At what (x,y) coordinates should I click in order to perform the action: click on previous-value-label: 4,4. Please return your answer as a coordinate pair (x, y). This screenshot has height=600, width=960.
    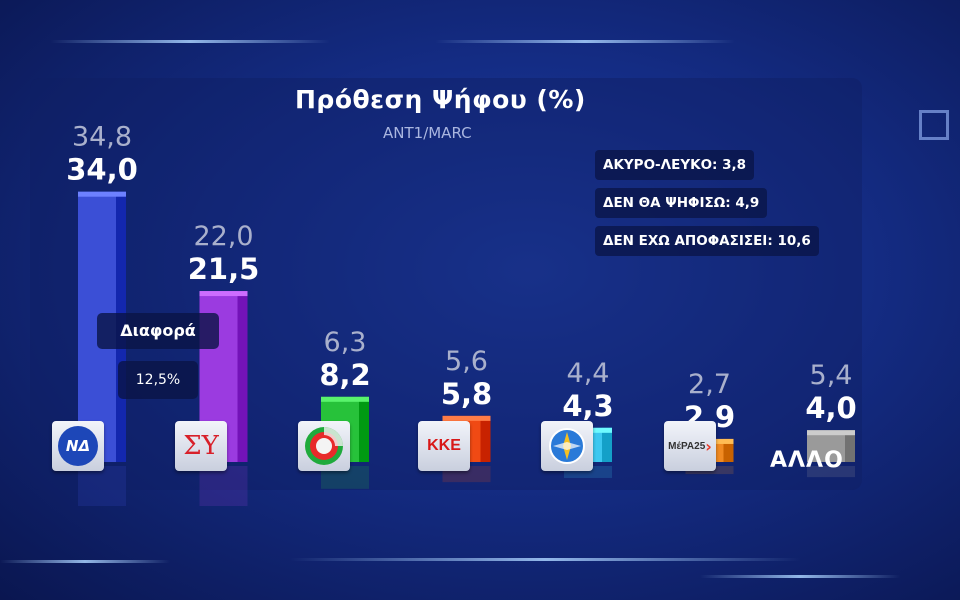
    Looking at the image, I should click on (588, 373).